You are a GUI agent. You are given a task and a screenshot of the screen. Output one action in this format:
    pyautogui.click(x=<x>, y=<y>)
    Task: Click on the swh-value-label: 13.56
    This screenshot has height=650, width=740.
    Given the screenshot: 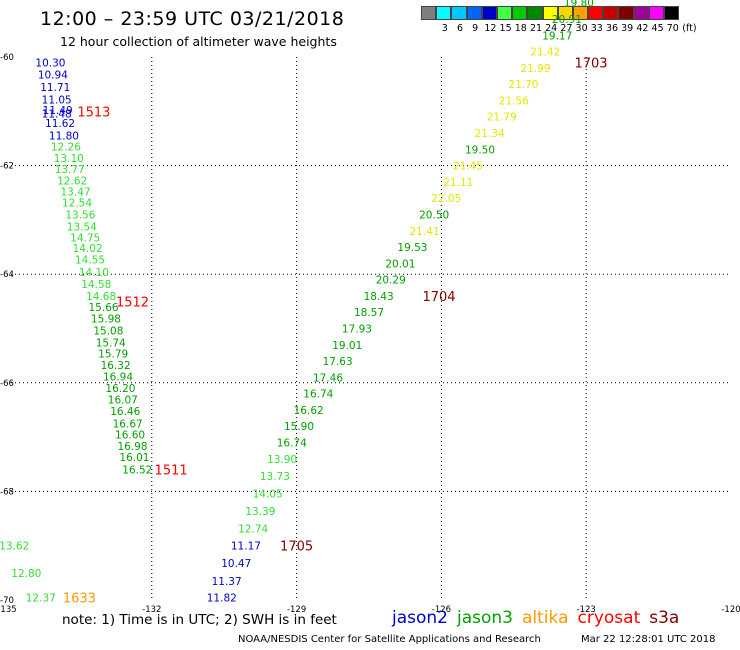 What is the action you would take?
    pyautogui.click(x=80, y=215)
    